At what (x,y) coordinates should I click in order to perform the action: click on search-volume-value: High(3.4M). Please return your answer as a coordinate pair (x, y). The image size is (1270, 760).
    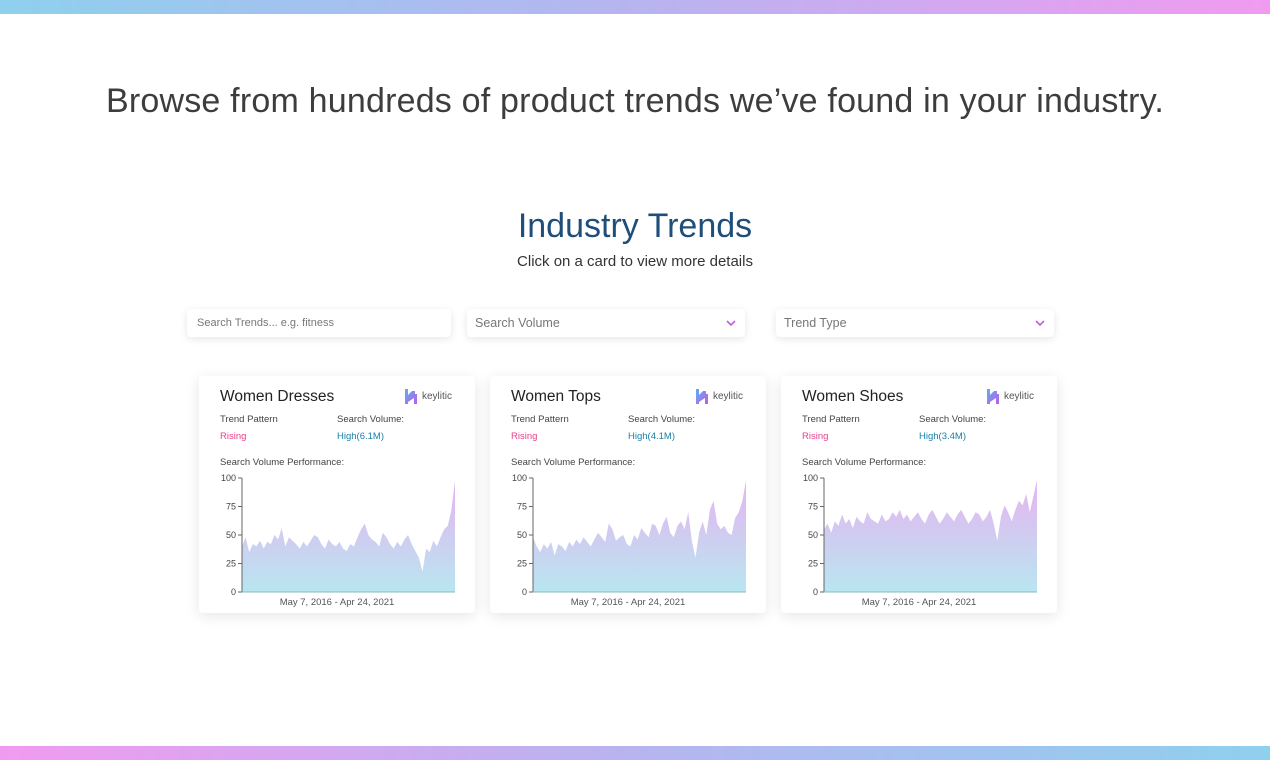
    Looking at the image, I should click on (942, 436).